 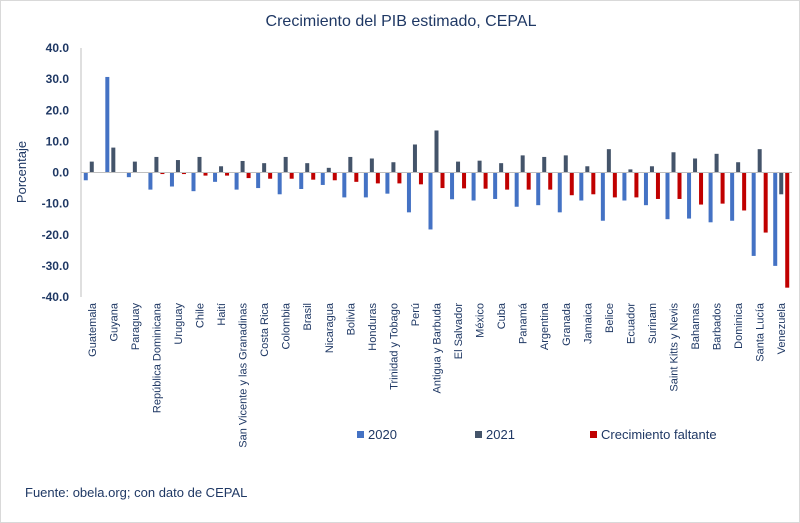 I want to click on y-axis-ticks: 40.0 30.0 20.0 10.0 0.0 -10.0 -20.0 -30.0 -40.0, so click(x=56, y=172).